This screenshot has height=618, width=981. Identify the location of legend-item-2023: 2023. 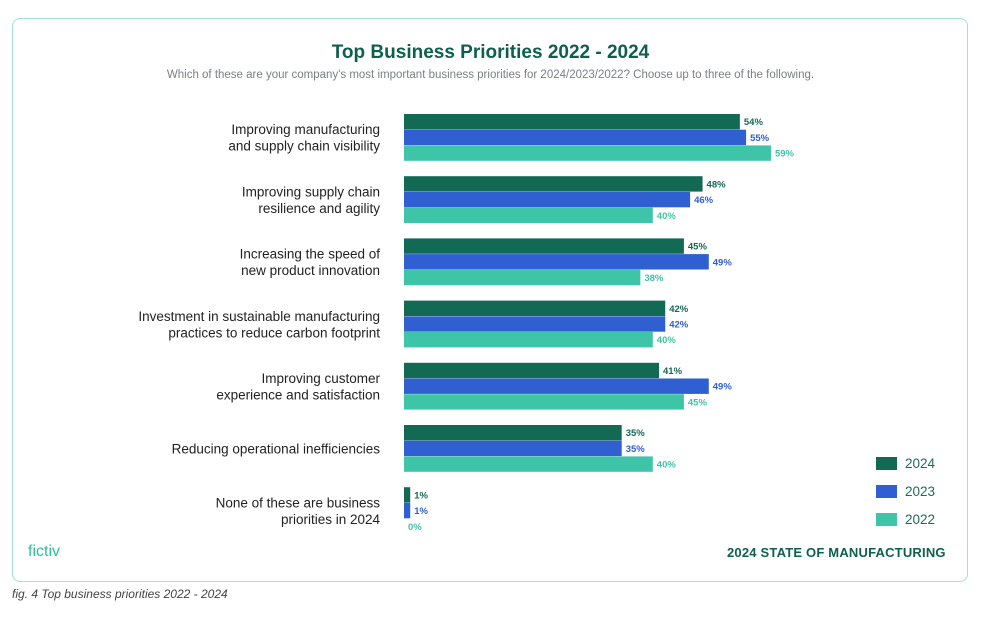
(921, 491).